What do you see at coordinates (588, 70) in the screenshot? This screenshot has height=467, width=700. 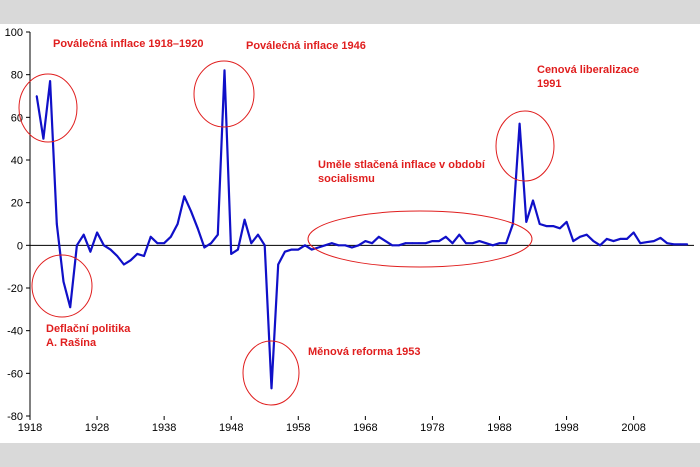 I see `annotation-label: Cenová liberalizace` at bounding box center [588, 70].